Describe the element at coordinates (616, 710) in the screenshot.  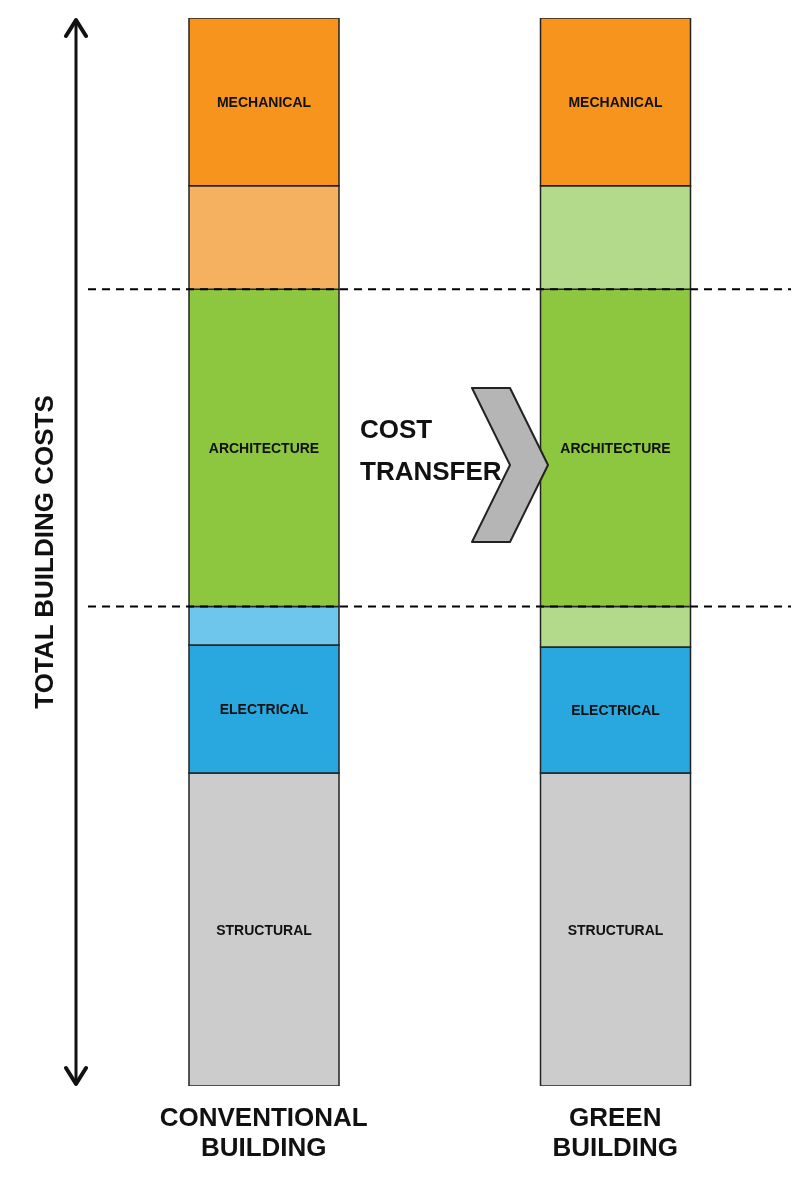
I see `series-label: ELECTRICAL` at that location.